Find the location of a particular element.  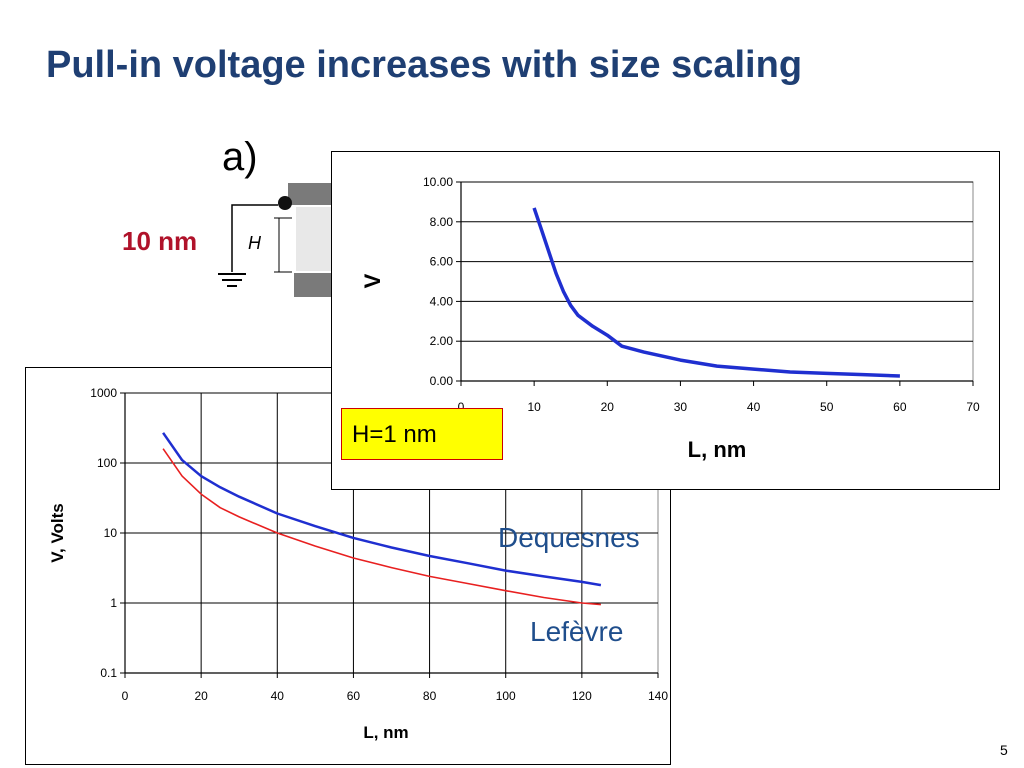

contact-dot is located at coordinates (285, 203).